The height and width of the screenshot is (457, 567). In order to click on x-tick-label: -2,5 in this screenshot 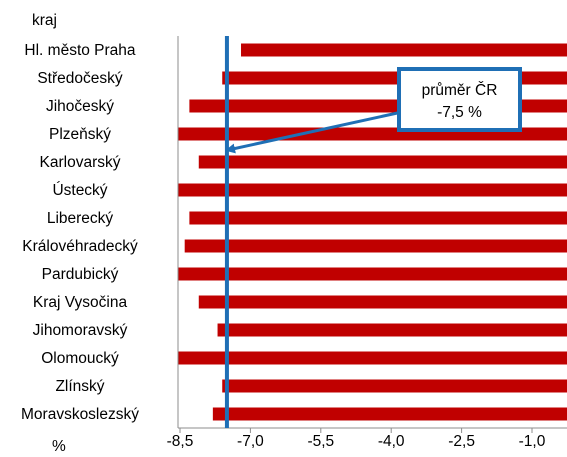, I will do `click(461, 441)`.